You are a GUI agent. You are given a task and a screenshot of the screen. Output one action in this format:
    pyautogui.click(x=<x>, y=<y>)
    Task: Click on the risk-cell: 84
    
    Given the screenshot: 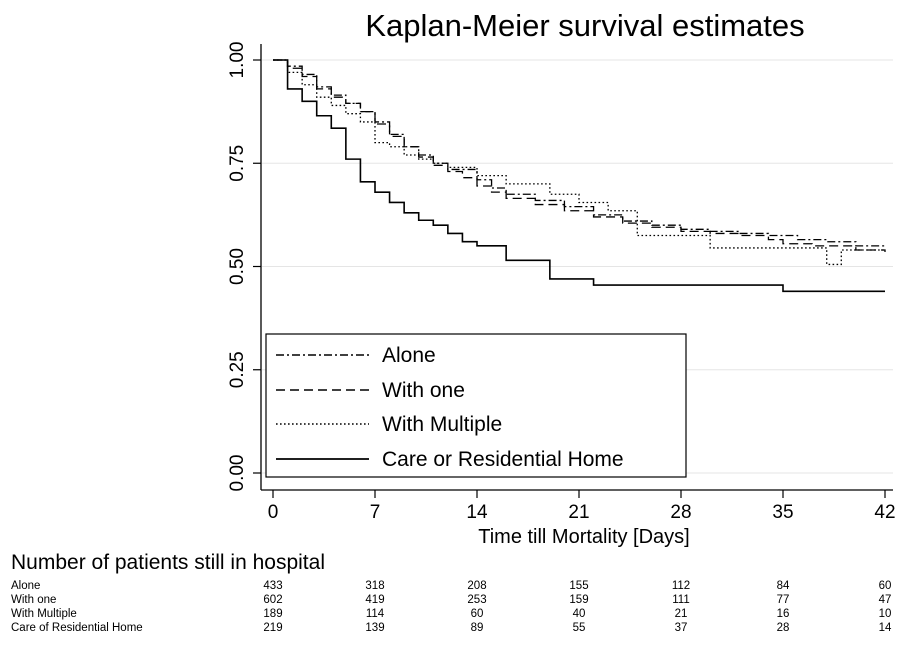 What is the action you would take?
    pyautogui.click(x=783, y=586)
    